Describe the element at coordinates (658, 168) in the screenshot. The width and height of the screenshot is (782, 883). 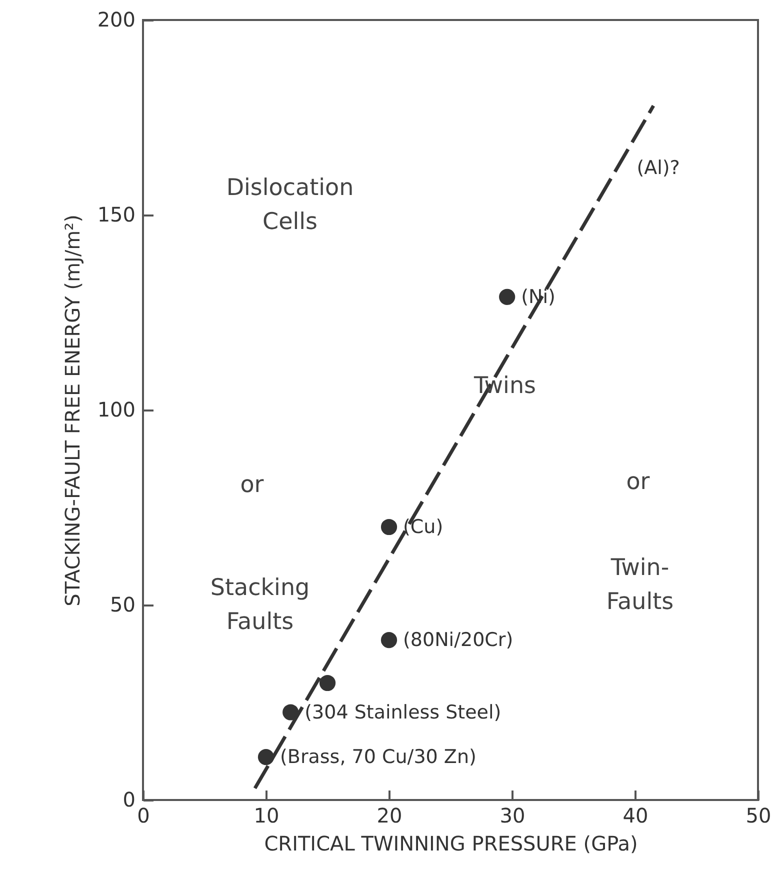
I see `annotation: (Al)?` at that location.